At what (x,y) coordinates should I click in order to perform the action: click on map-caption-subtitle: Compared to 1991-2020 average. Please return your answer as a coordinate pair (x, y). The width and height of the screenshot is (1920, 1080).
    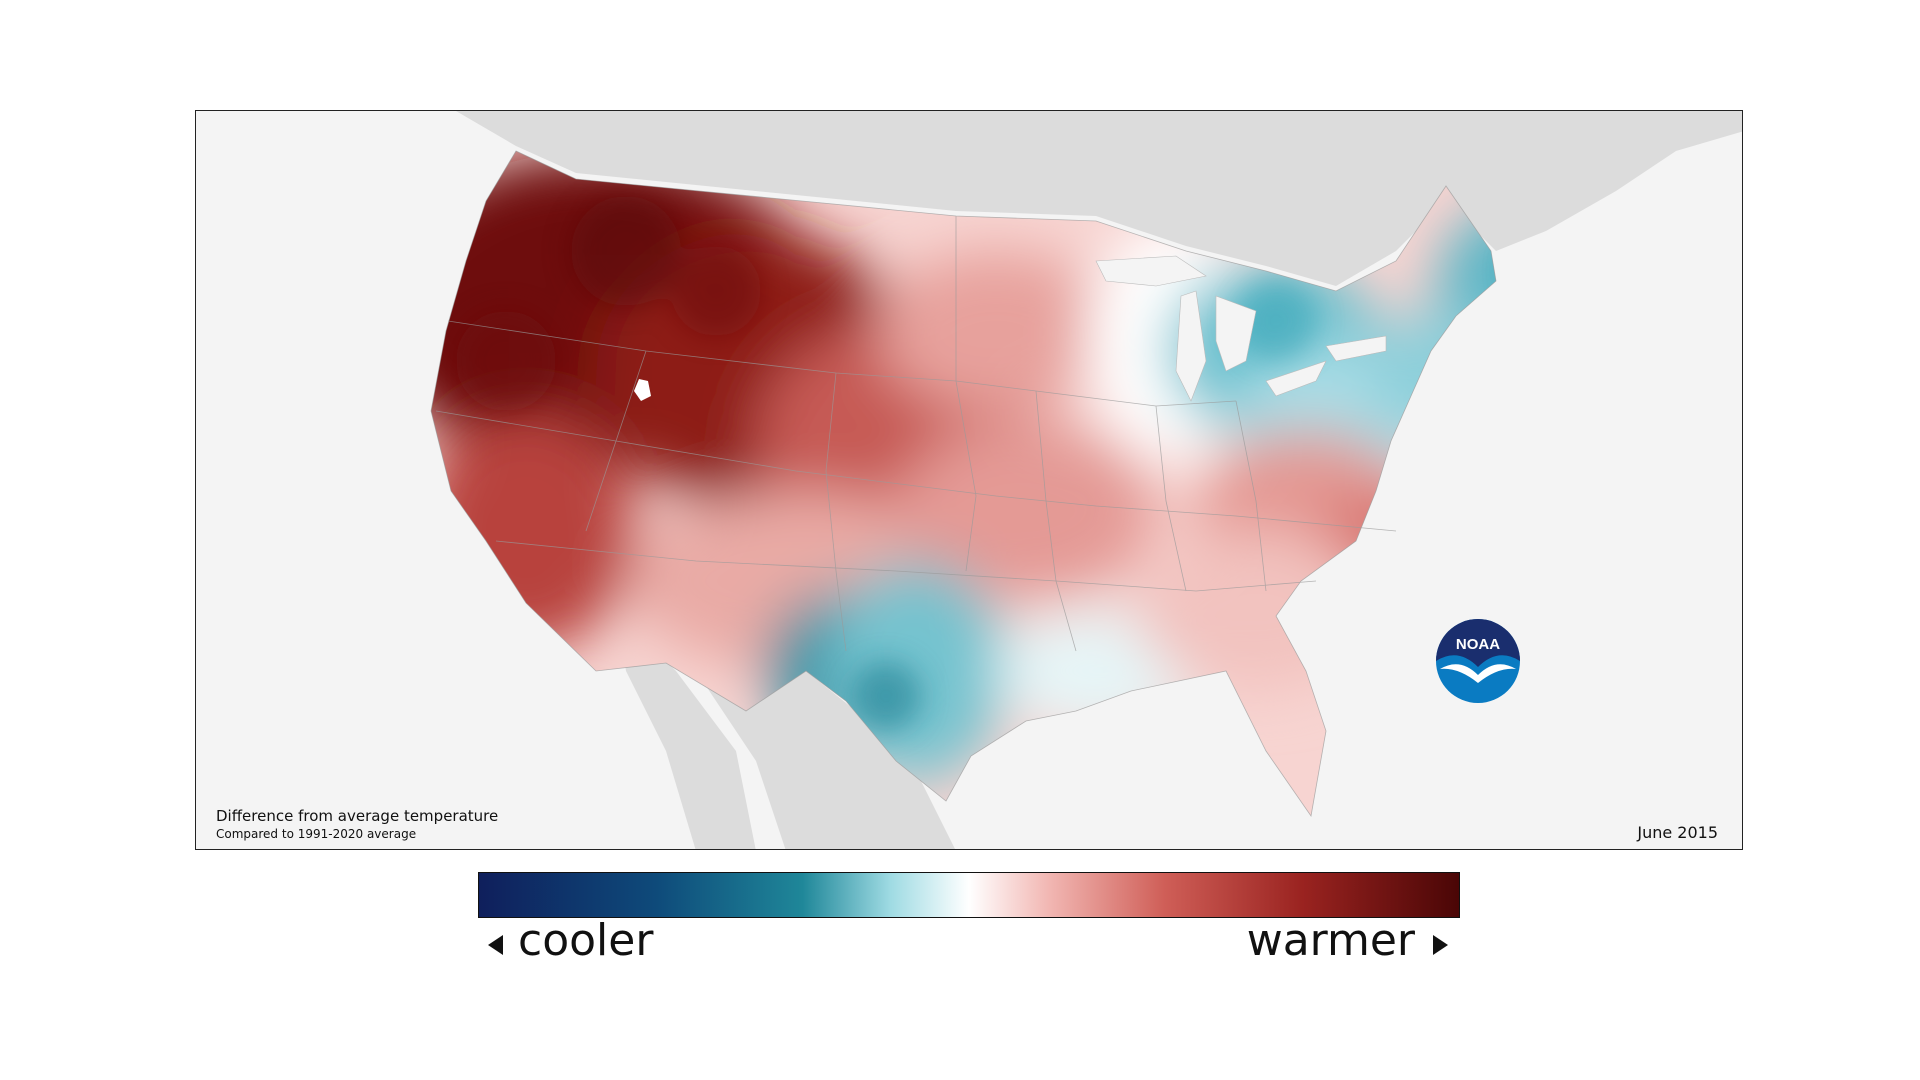
    Looking at the image, I should click on (316, 834).